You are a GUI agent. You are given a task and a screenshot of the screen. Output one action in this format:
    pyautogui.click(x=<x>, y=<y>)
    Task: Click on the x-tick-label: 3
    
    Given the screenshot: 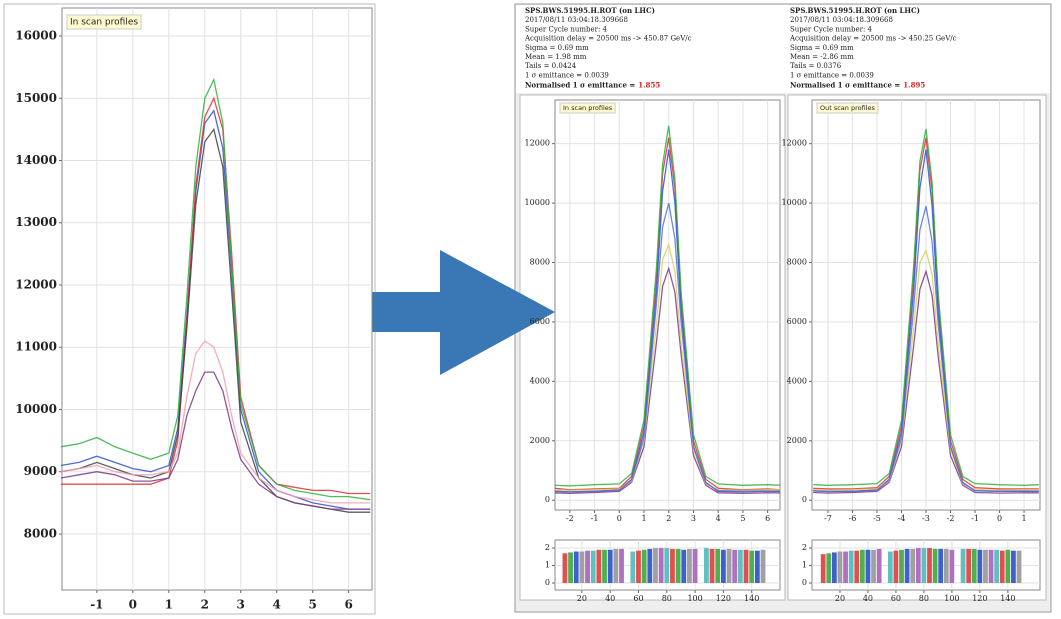 What is the action you would take?
    pyautogui.click(x=241, y=605)
    